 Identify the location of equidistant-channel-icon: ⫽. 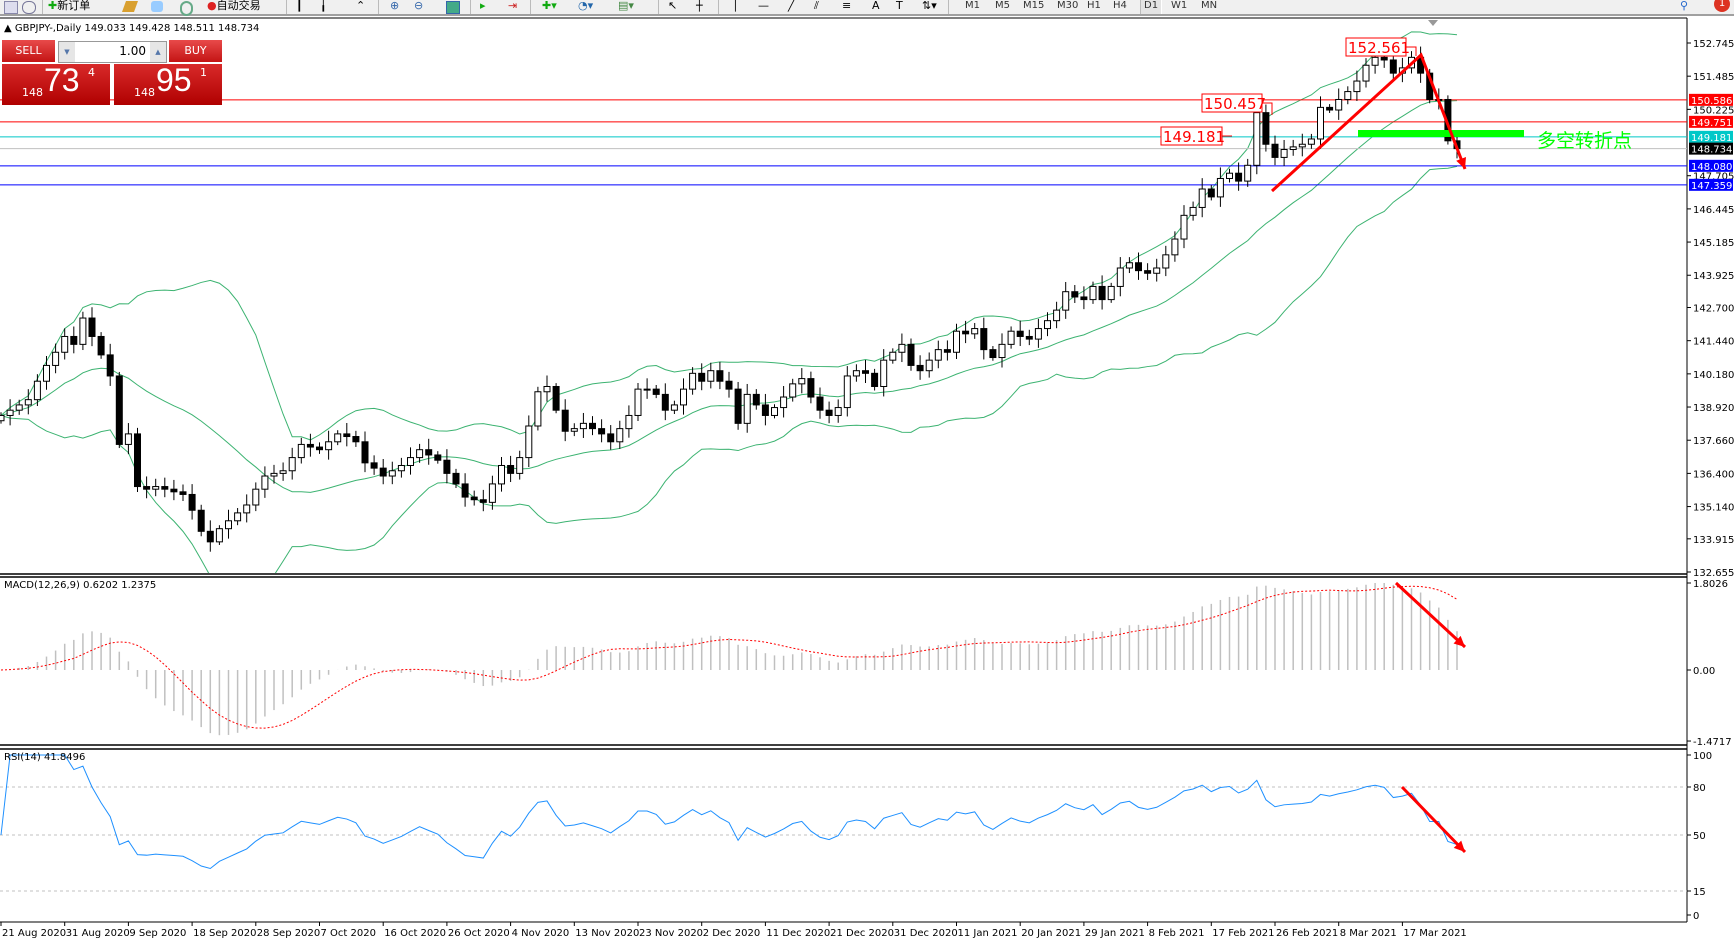
(816, 6).